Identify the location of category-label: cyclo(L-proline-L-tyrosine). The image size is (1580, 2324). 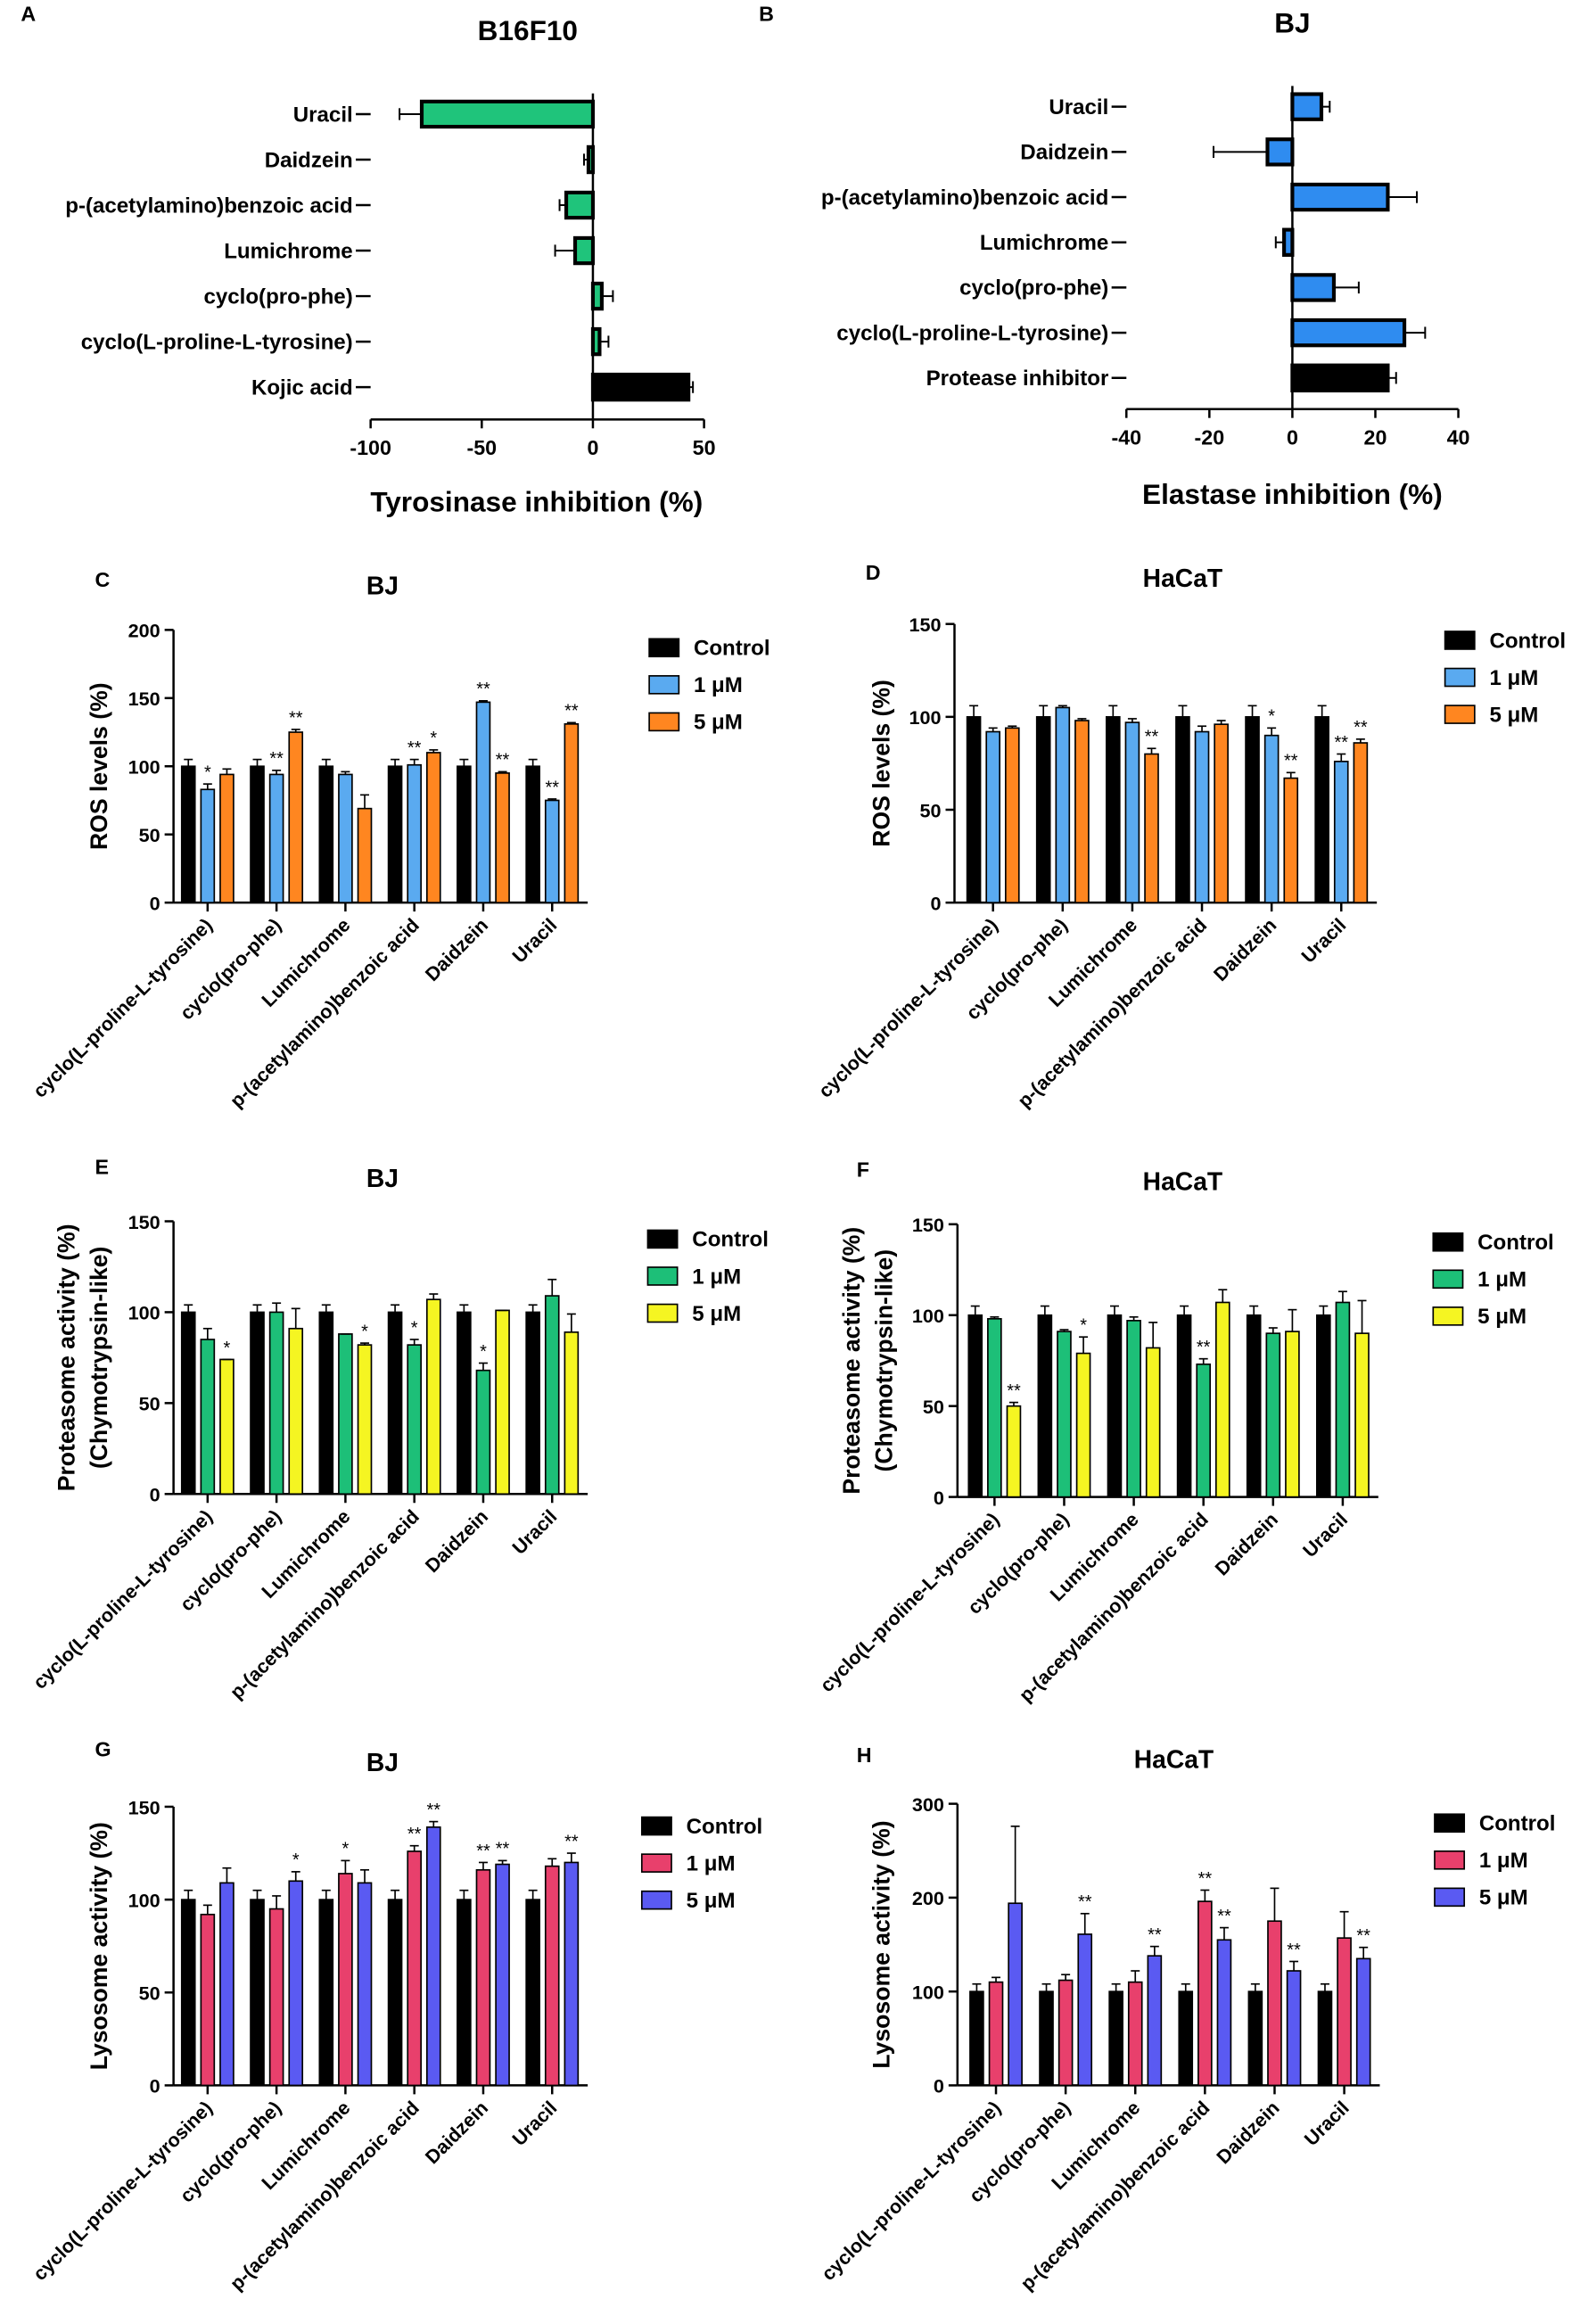
(217, 342).